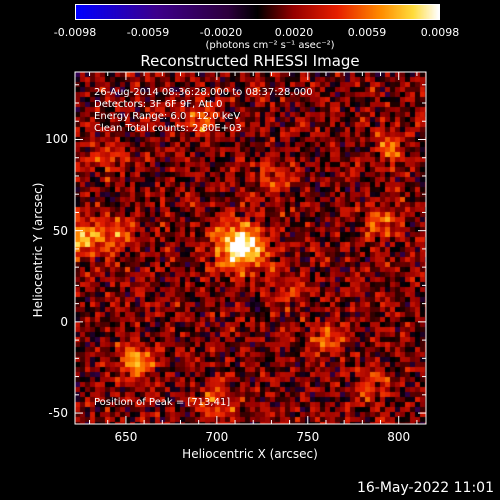 This screenshot has height=500, width=500. What do you see at coordinates (440, 32) in the screenshot?
I see `colorbar-tick-label: 0.0098` at bounding box center [440, 32].